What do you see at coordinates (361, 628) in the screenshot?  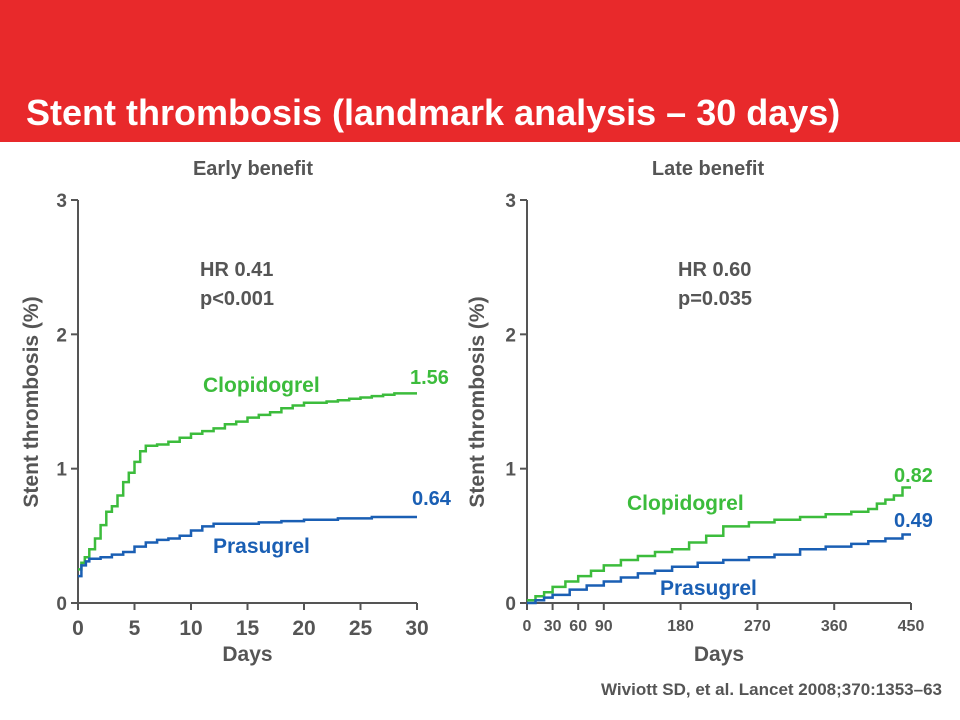 I see `panel-1-x-tick-label: 25` at bounding box center [361, 628].